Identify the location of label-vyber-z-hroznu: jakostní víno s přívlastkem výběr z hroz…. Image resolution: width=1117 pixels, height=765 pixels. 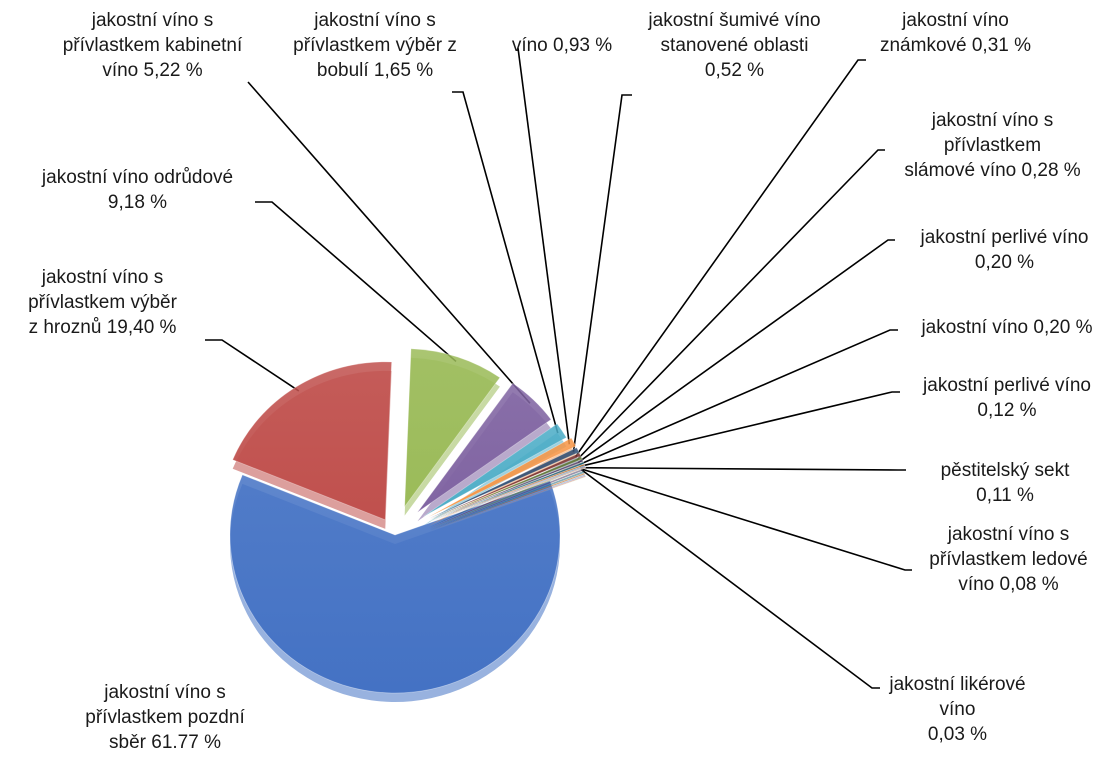
(102, 302).